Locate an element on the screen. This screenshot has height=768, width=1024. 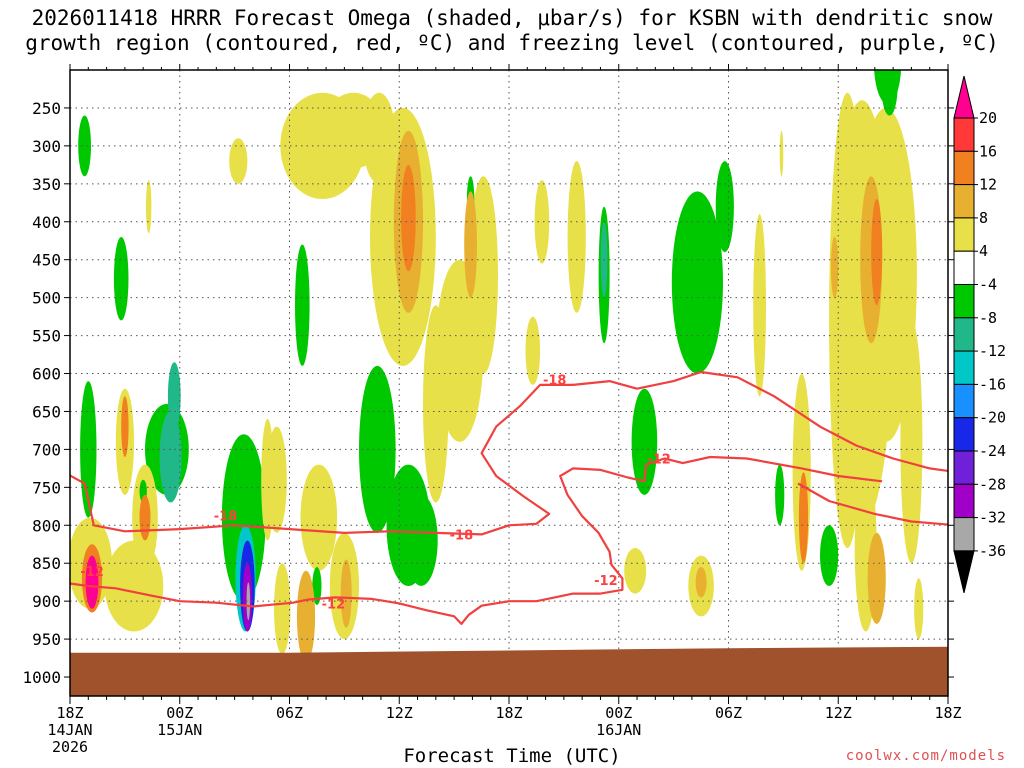
colorbar-label: -32 is located at coordinates (992, 518).